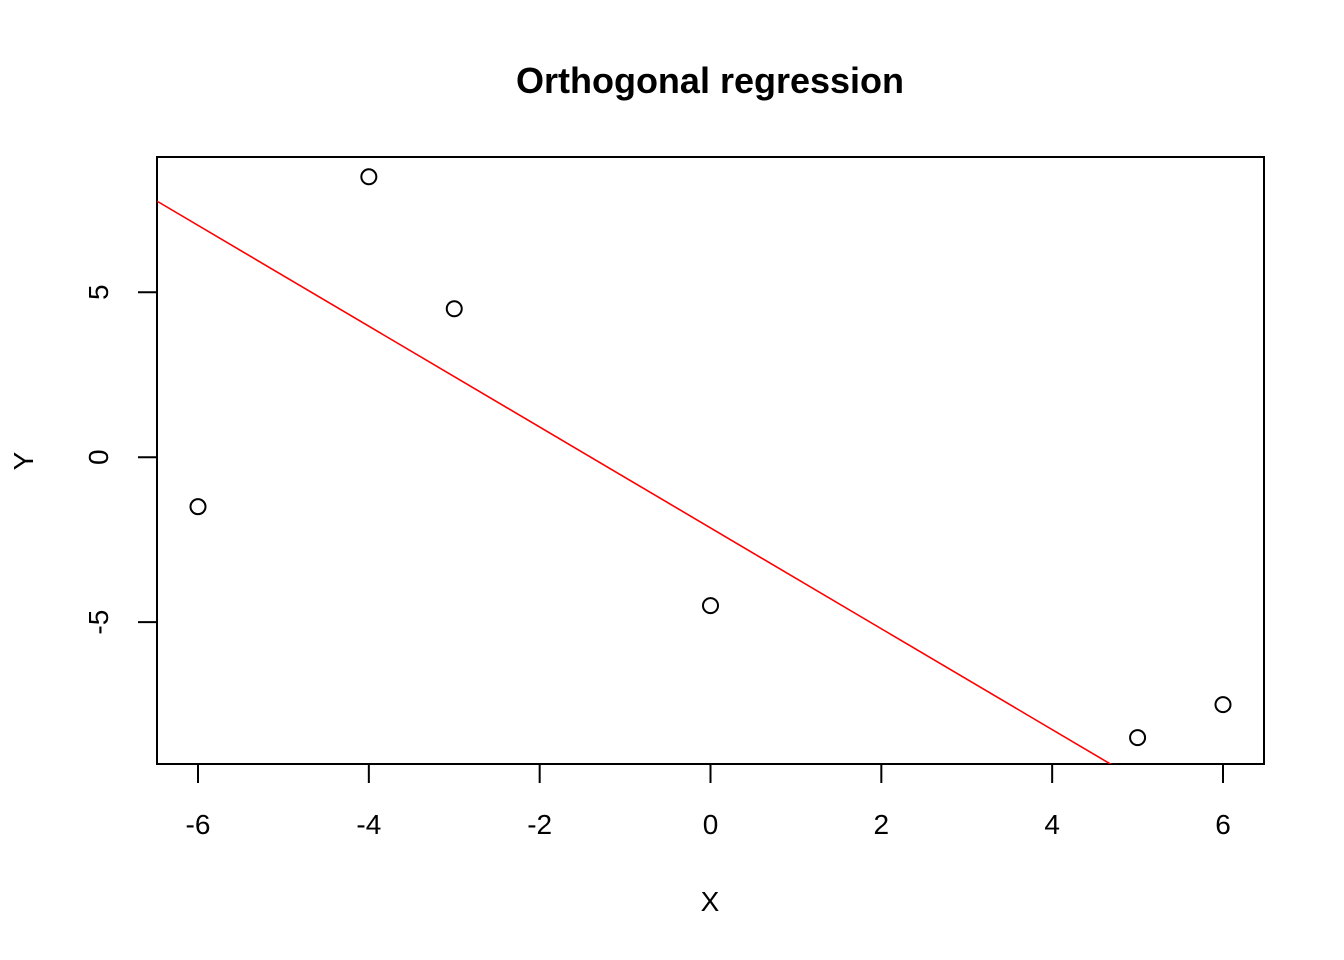 The height and width of the screenshot is (960, 1344). Describe the element at coordinates (98, 292) in the screenshot. I see `y-tick-label: 5` at that location.